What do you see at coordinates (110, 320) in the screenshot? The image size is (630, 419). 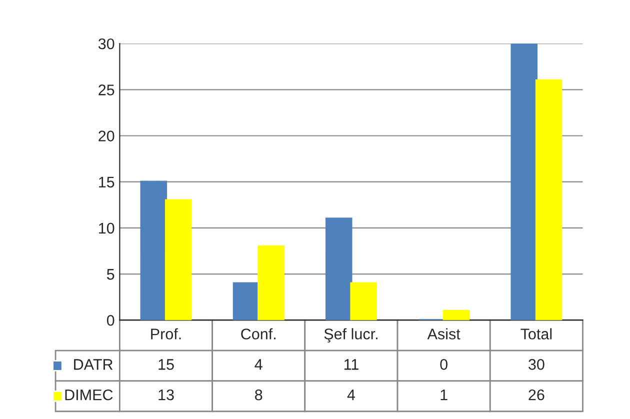 I see `y-tick-label: 0` at bounding box center [110, 320].